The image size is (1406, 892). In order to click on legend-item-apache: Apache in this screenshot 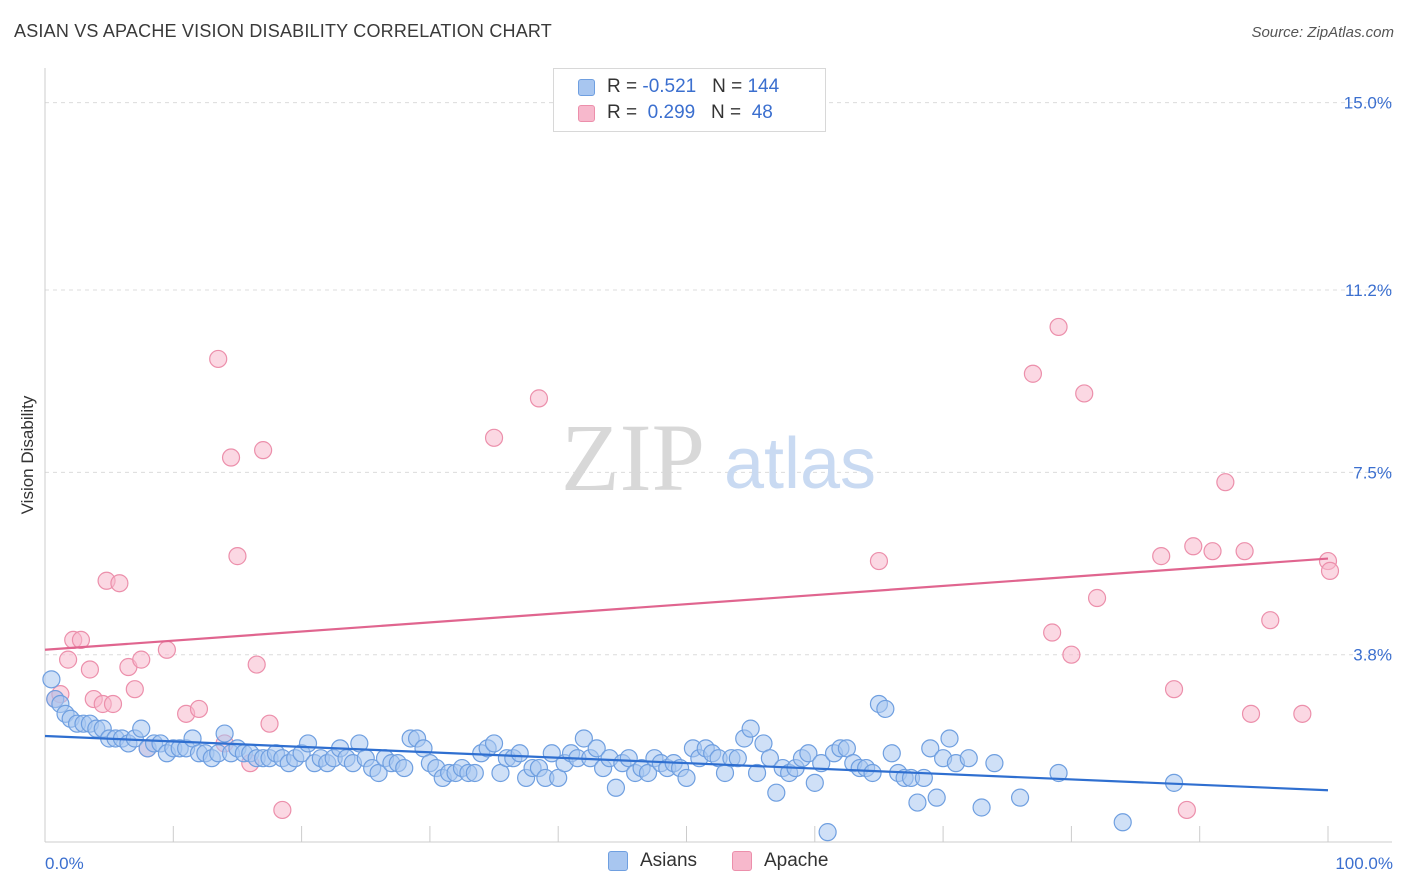, I will do `click(780, 861)`.